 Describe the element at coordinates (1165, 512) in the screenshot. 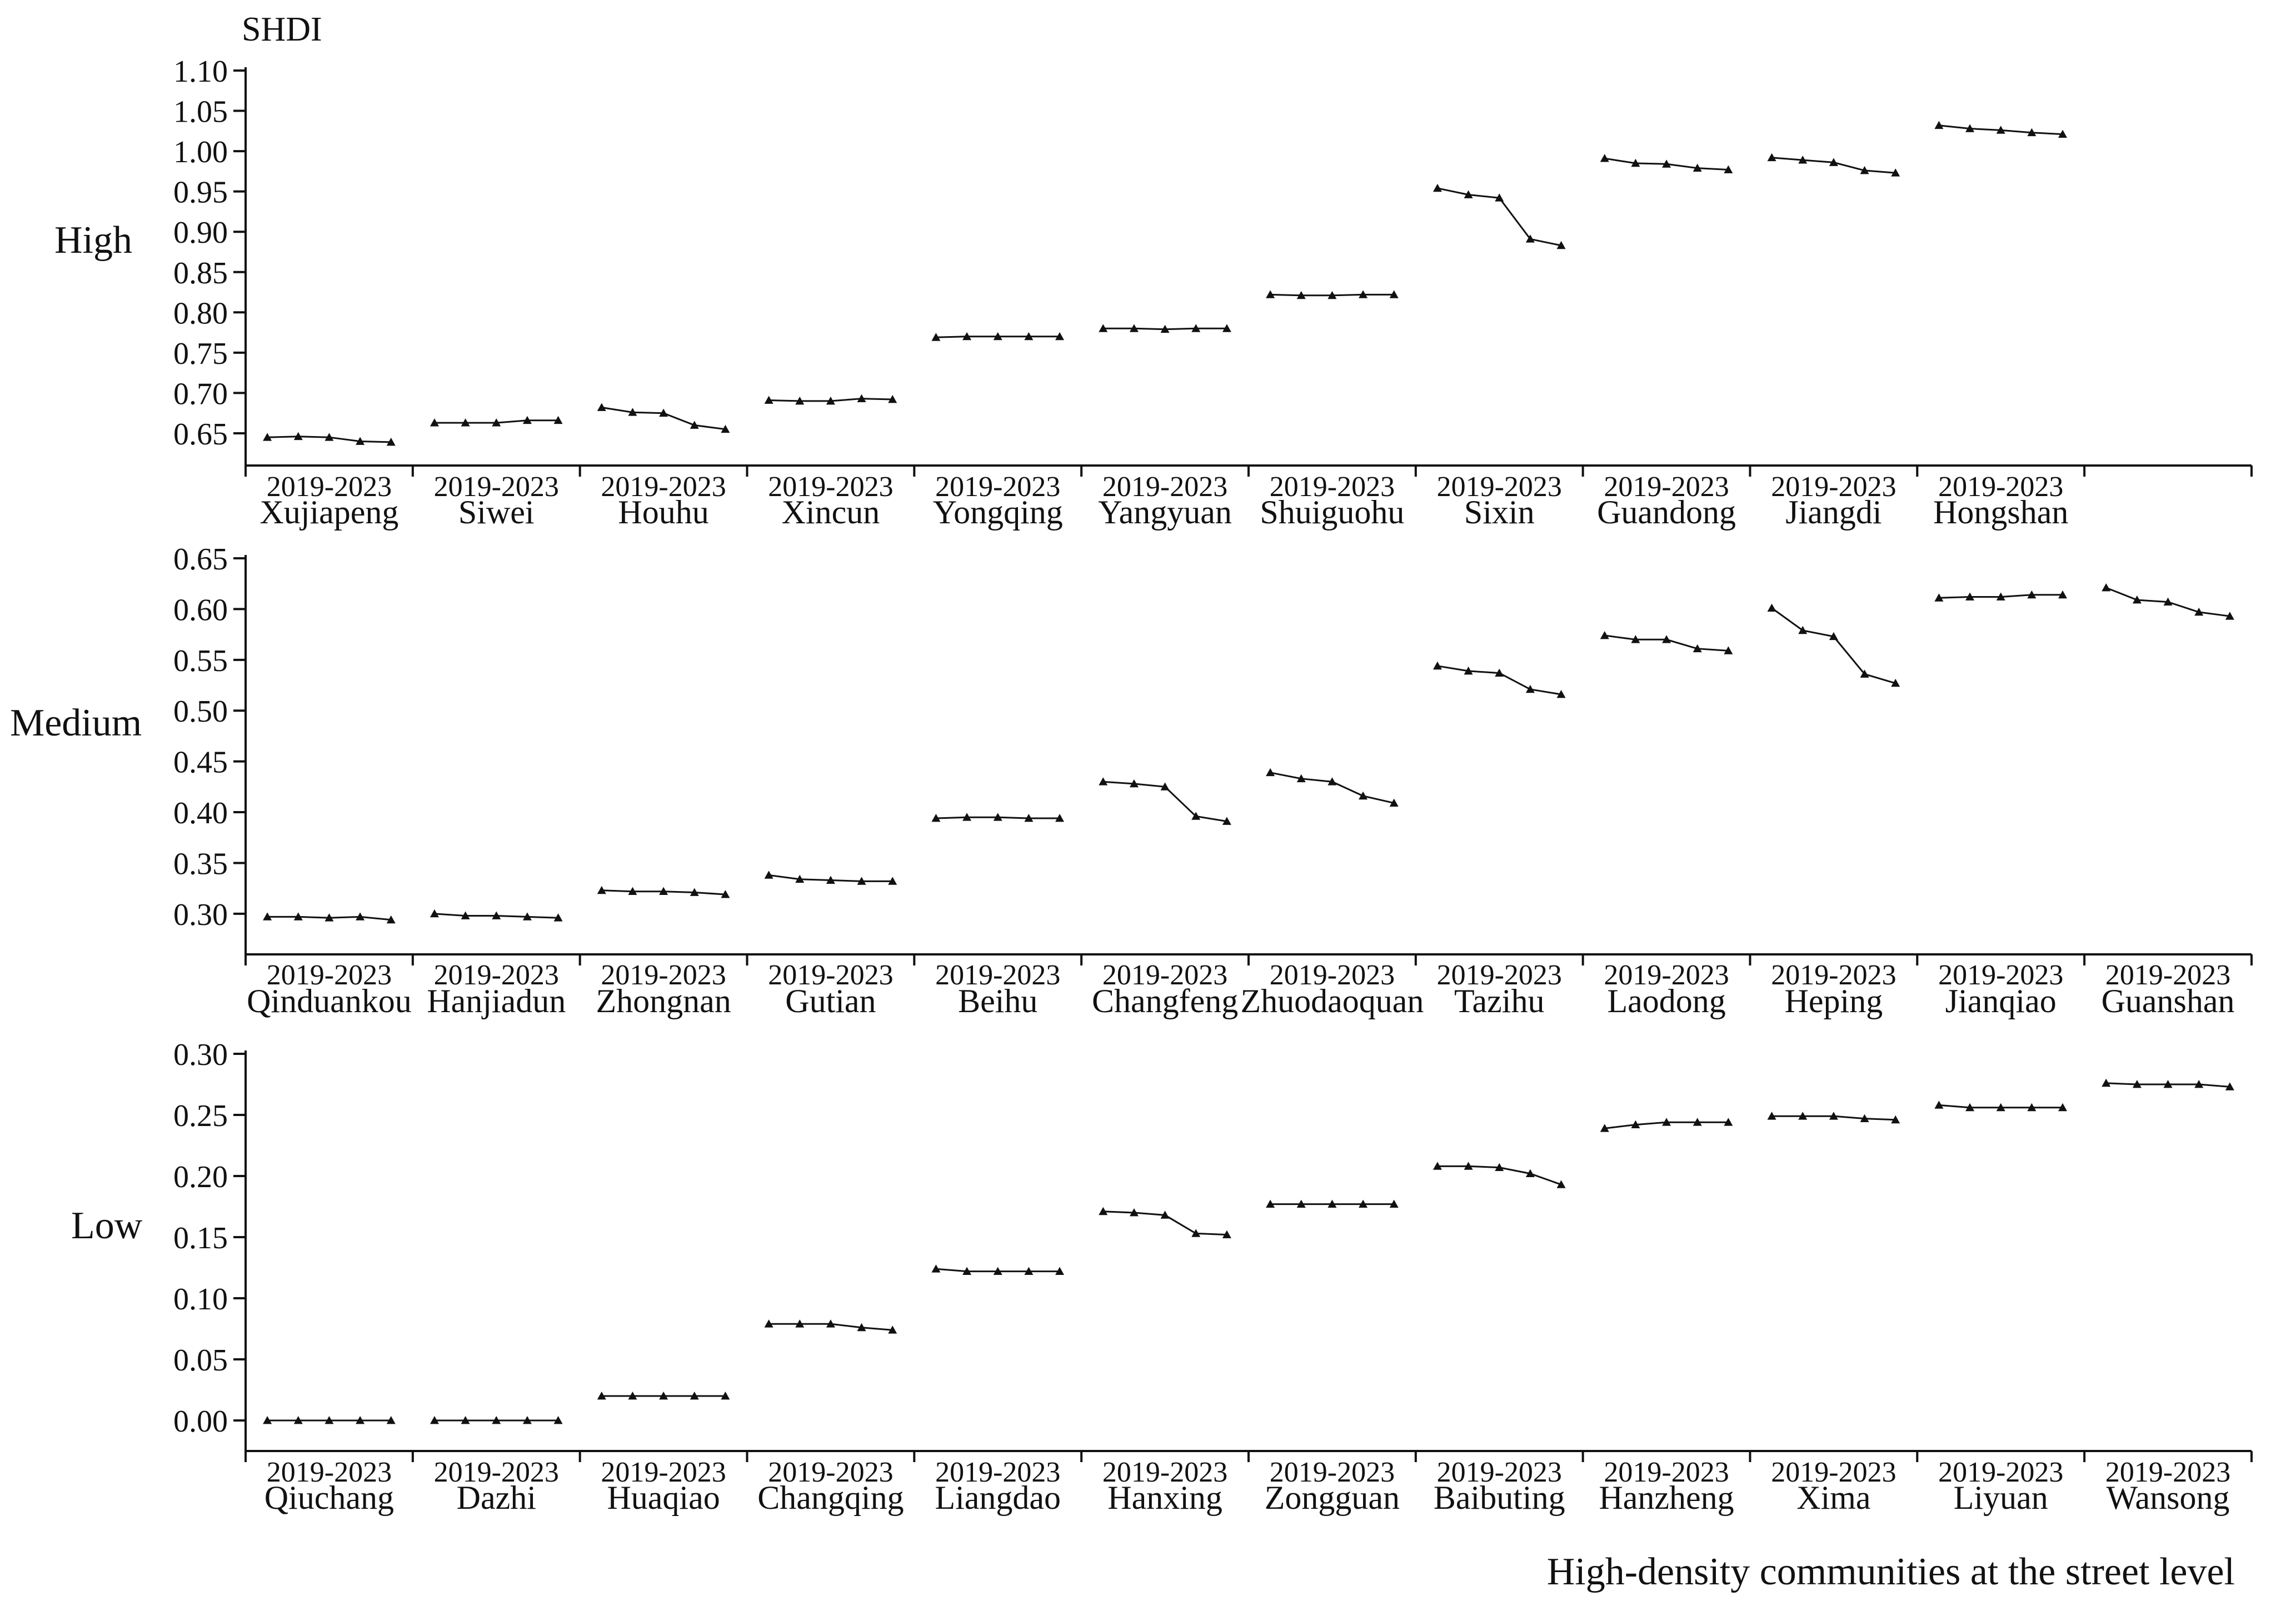

I see `community-name-label: Yangyuan` at that location.